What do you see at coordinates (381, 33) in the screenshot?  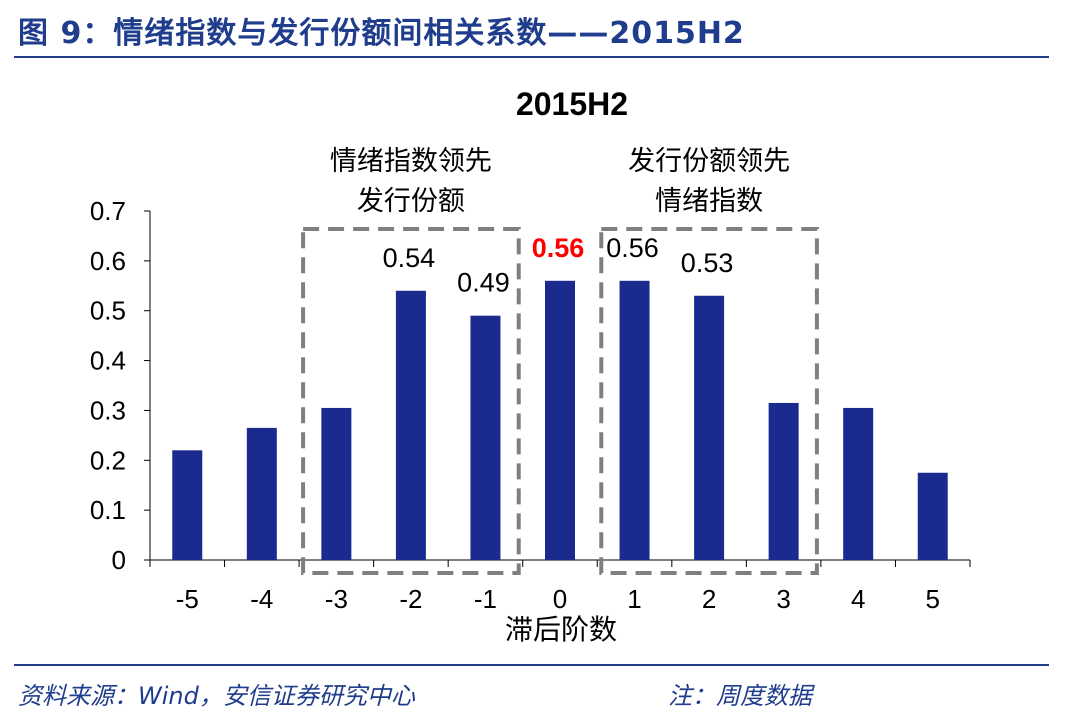 I see `figure-title: 图 9：情绪指数与发行份额间相关系数——2015H2` at bounding box center [381, 33].